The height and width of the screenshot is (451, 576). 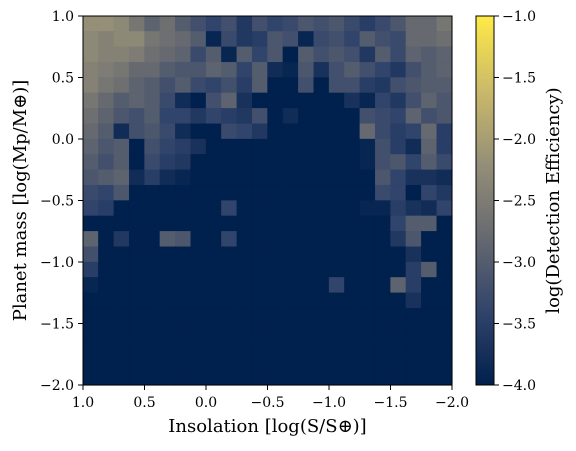 I want to click on x-tick-label: −1.5, so click(x=391, y=403).